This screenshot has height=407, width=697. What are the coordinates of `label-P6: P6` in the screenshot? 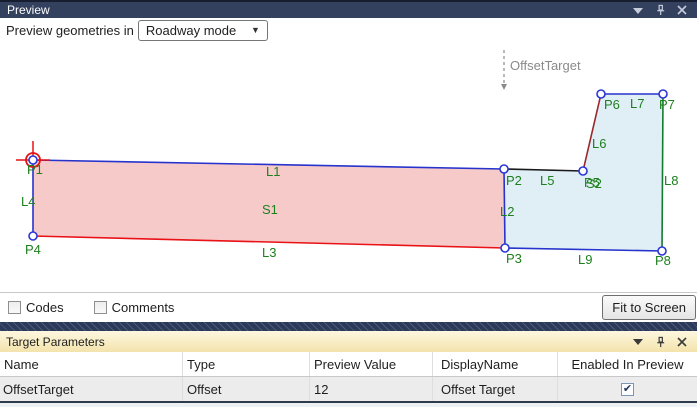 It's located at (612, 104).